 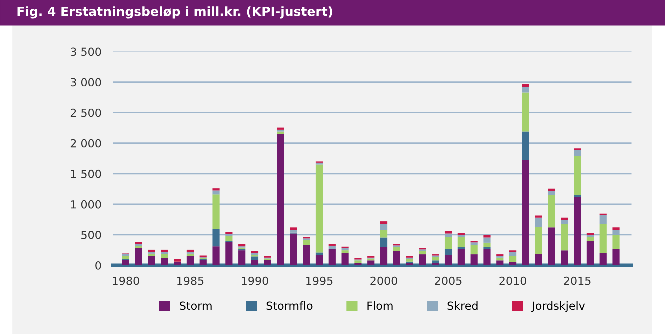 I want to click on y-tick-label: 0, so click(x=99, y=266).